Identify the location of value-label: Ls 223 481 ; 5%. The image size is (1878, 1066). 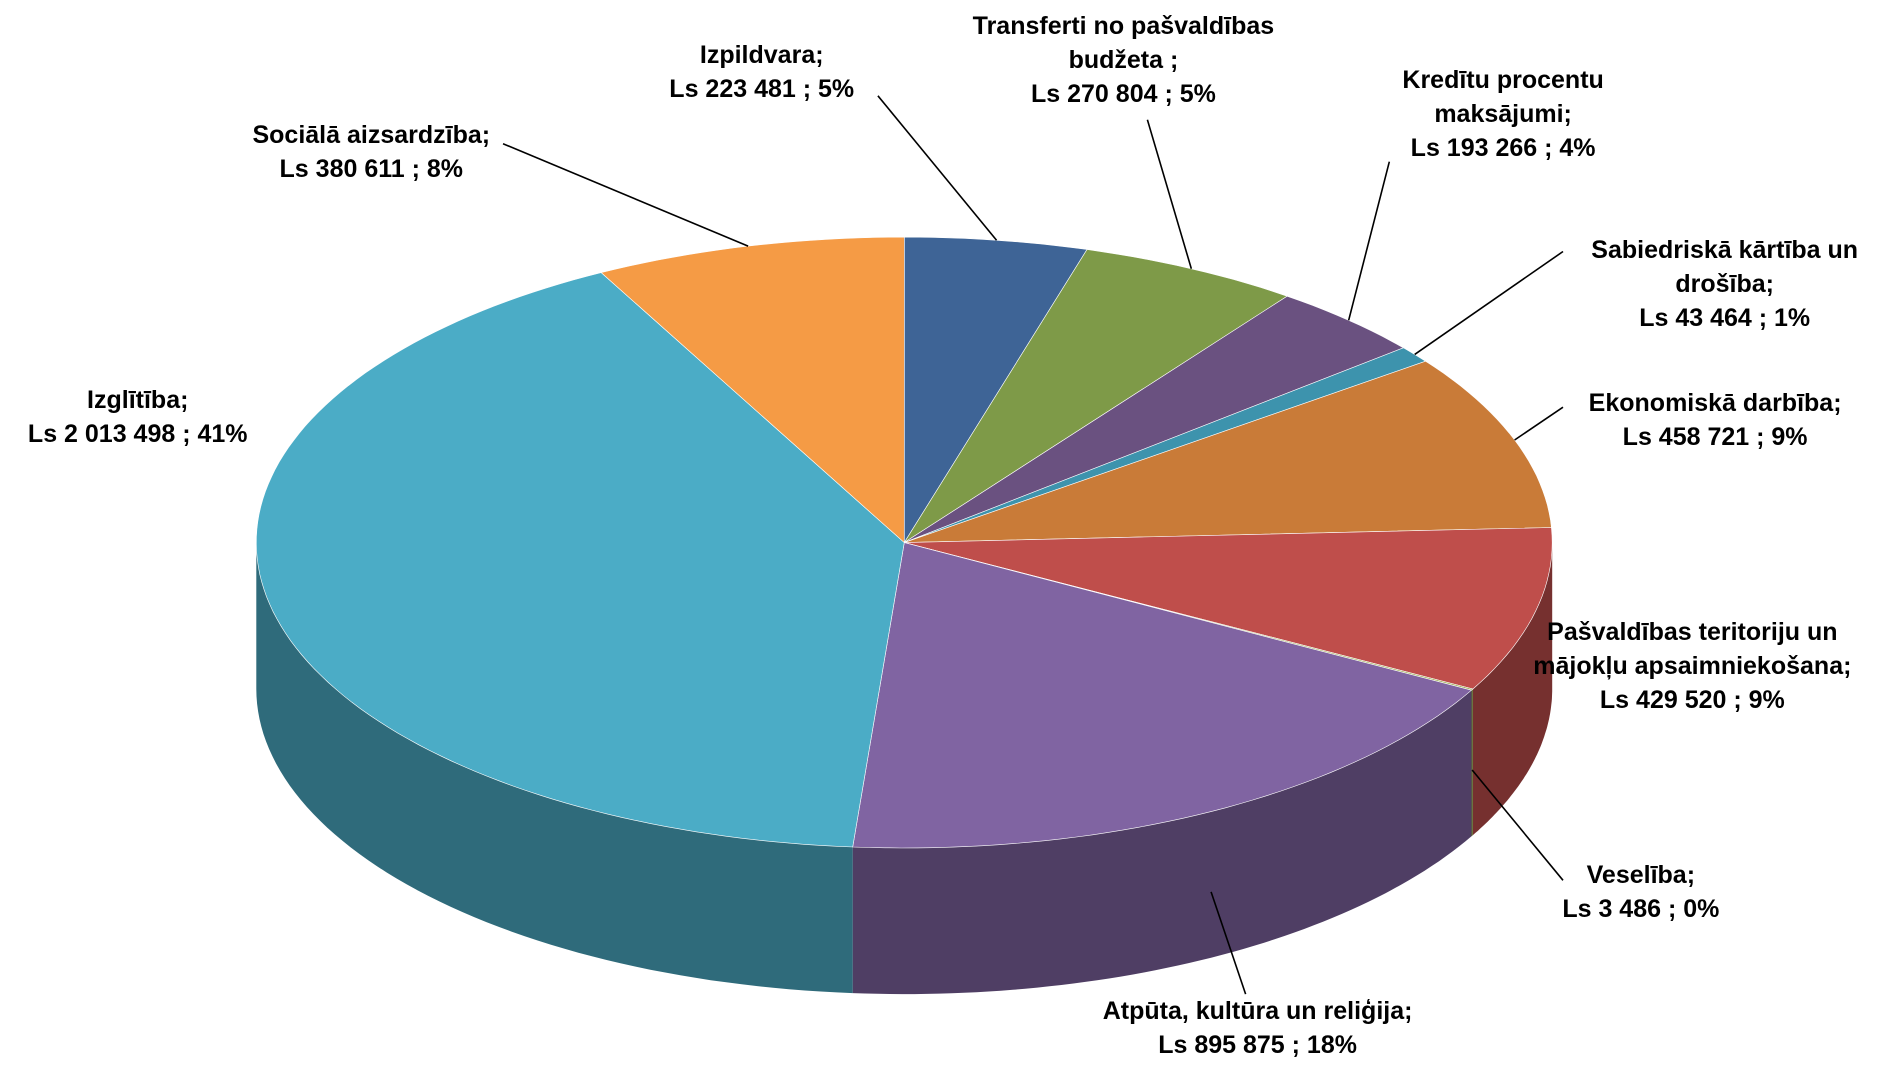
(762, 88).